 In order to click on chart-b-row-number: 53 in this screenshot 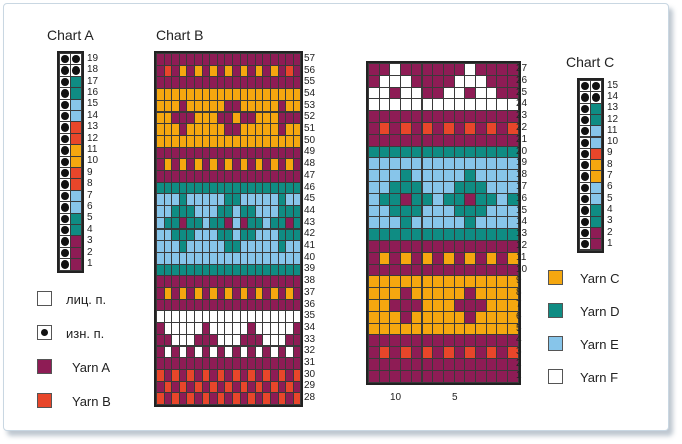, I will do `click(310, 105)`.